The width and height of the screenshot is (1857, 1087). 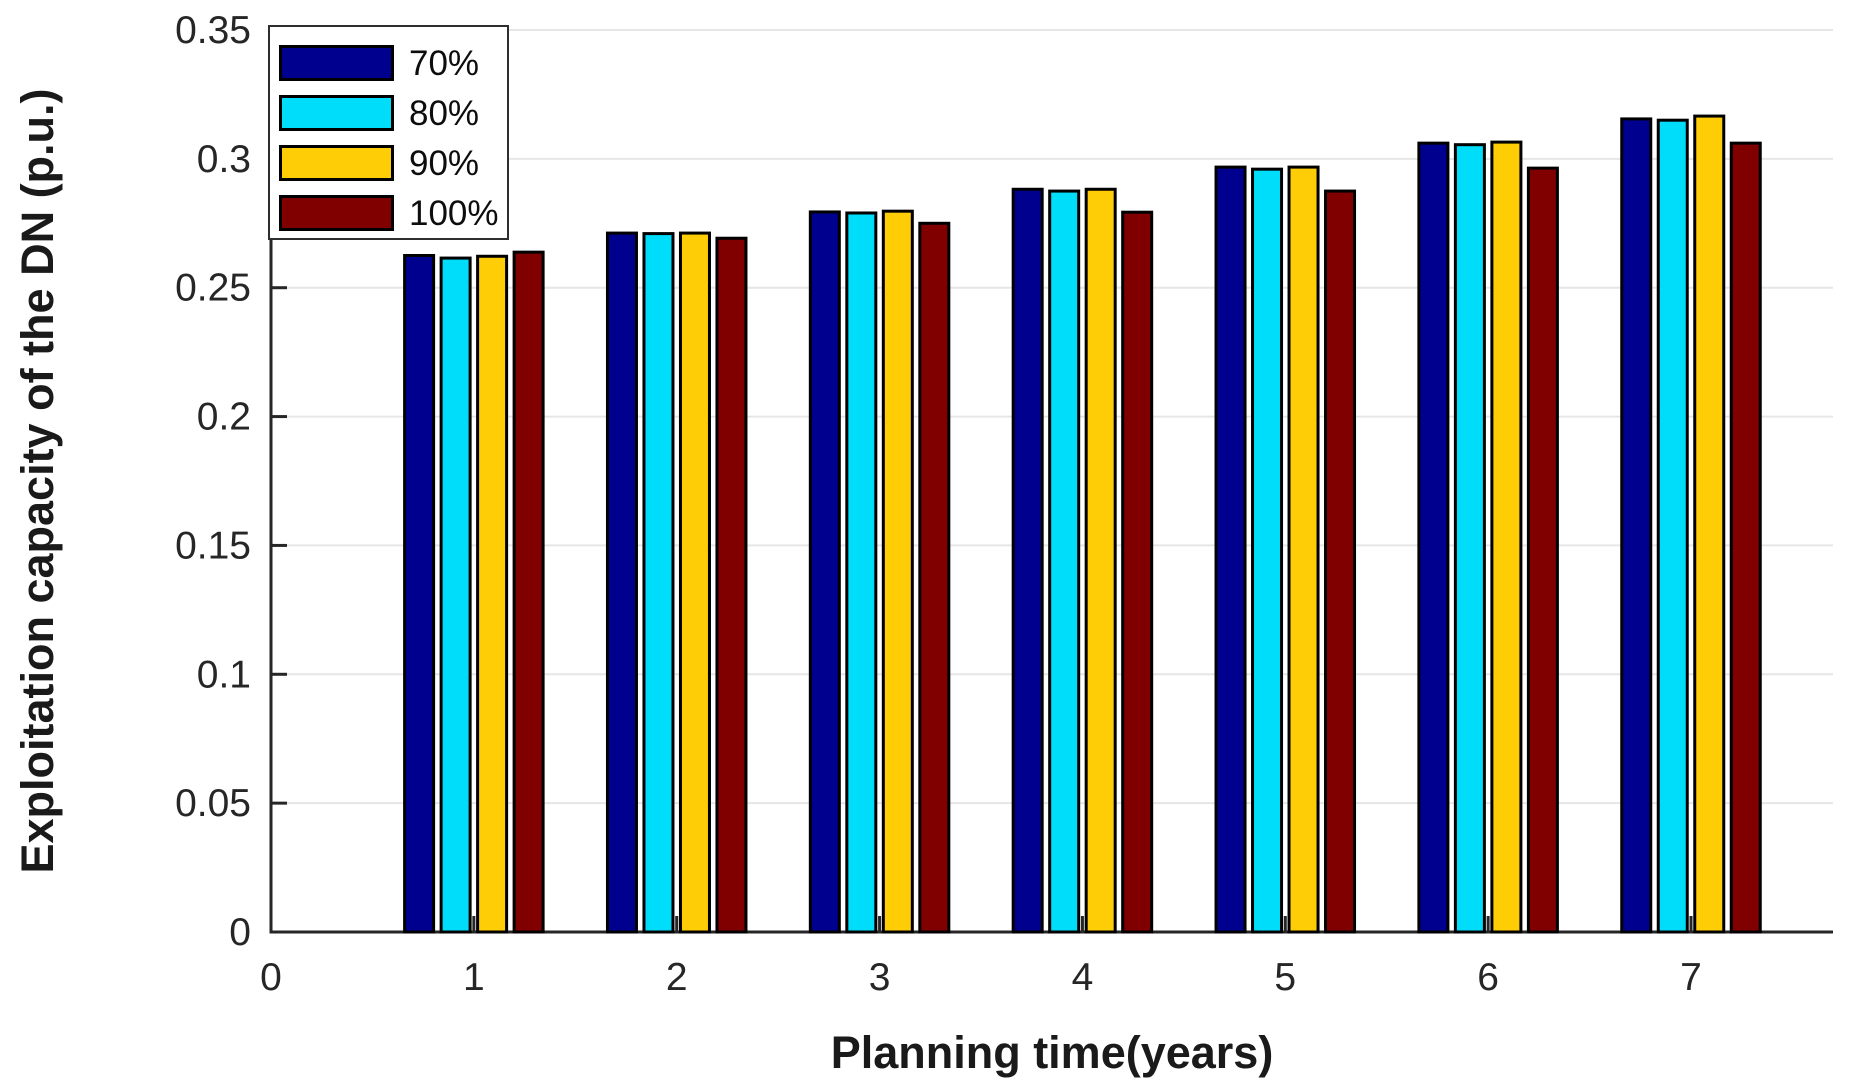 What do you see at coordinates (658, 583) in the screenshot?
I see `bar-80%-year-2` at bounding box center [658, 583].